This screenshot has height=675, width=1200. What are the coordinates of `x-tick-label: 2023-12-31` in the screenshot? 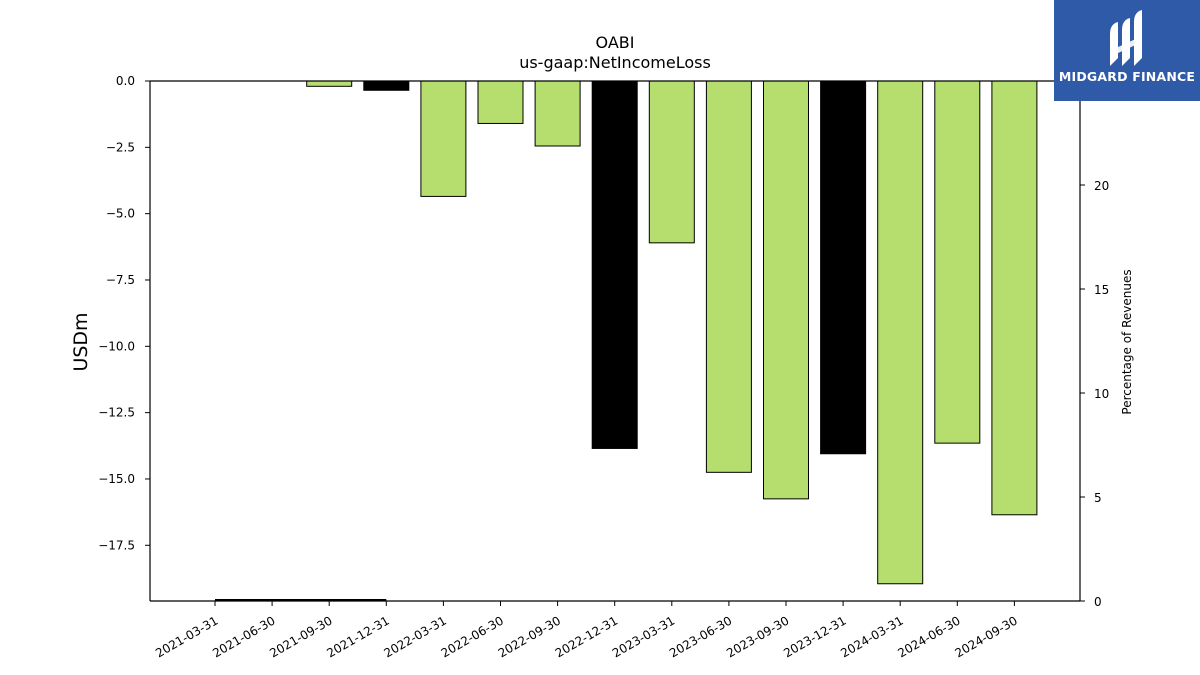 It's located at (814, 636).